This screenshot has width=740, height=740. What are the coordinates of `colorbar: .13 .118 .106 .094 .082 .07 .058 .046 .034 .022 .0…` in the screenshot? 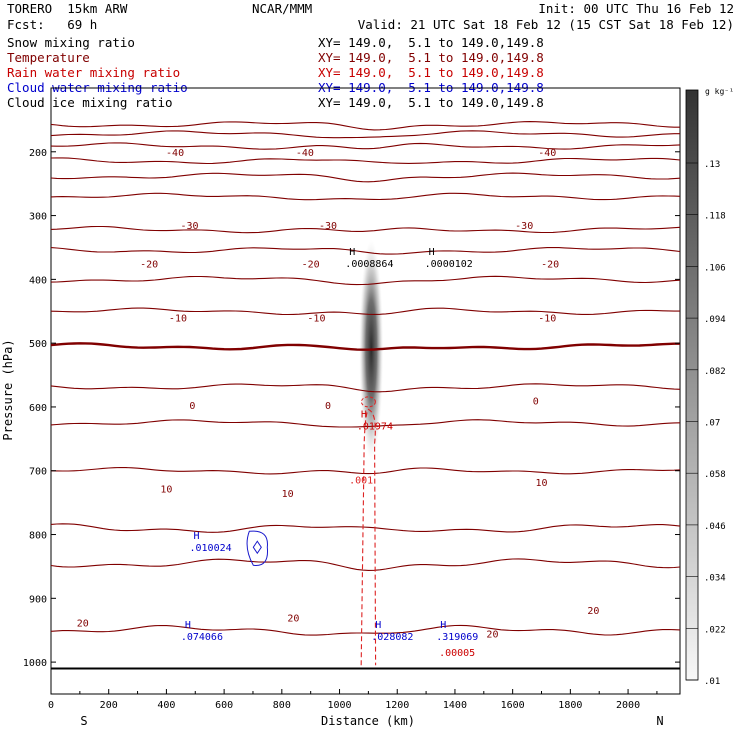 It's located at (705, 388).